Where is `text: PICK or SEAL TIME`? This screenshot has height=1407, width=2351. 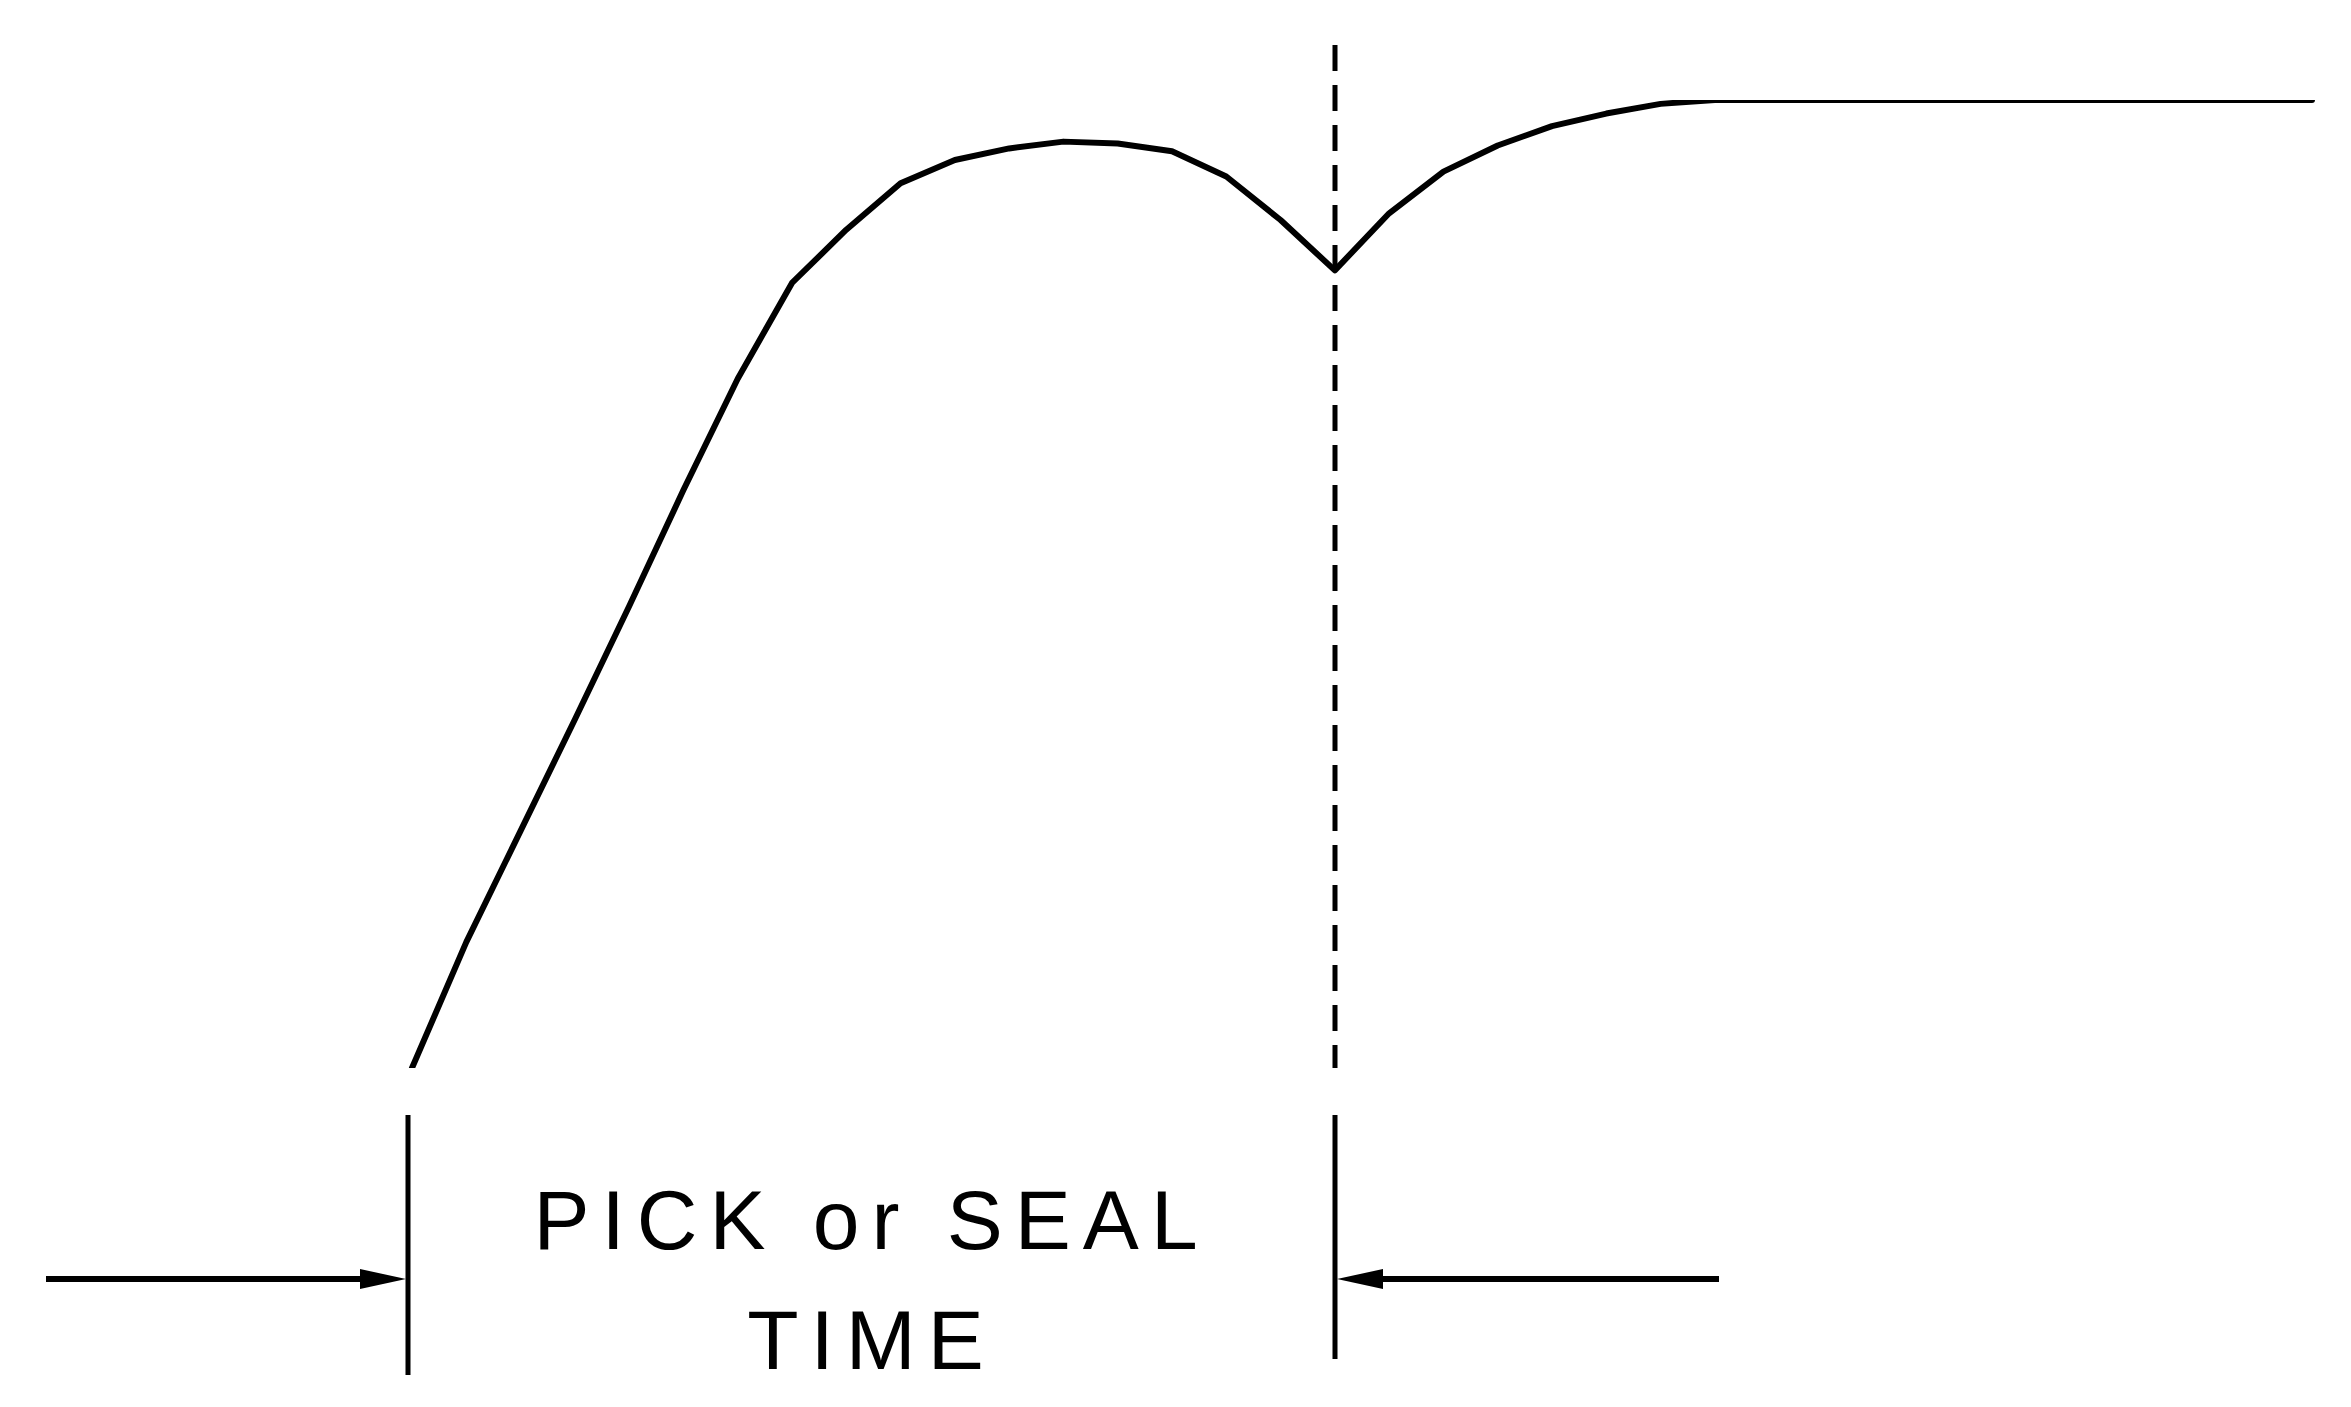 text: PICK or SEAL TIME is located at coordinates (871, 1280).